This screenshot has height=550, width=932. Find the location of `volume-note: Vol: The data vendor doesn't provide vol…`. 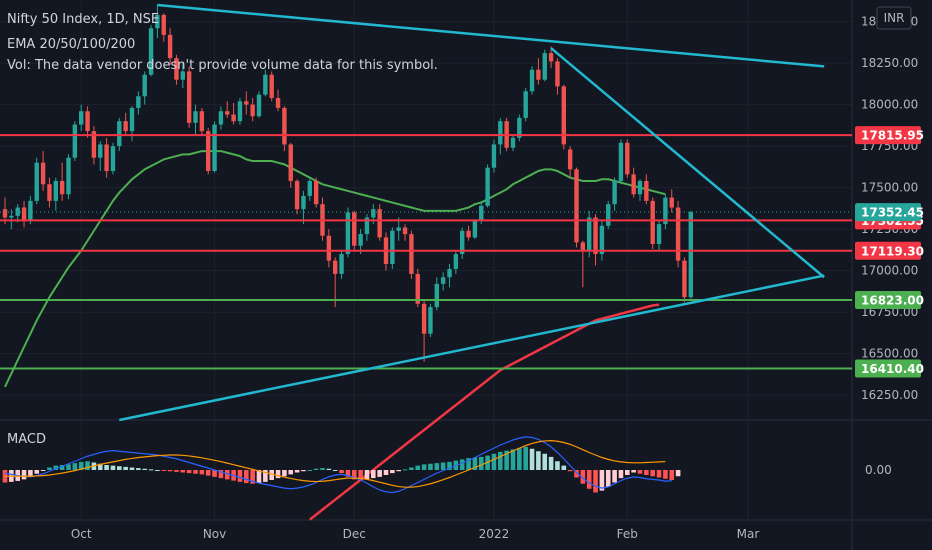

volume-note: Vol: The data vendor doesn't provide vol… is located at coordinates (222, 65).